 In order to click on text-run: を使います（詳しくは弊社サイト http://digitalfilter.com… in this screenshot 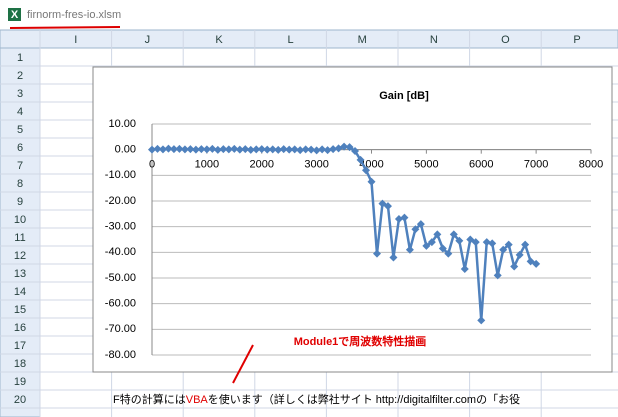, I will do `click(364, 399)`.